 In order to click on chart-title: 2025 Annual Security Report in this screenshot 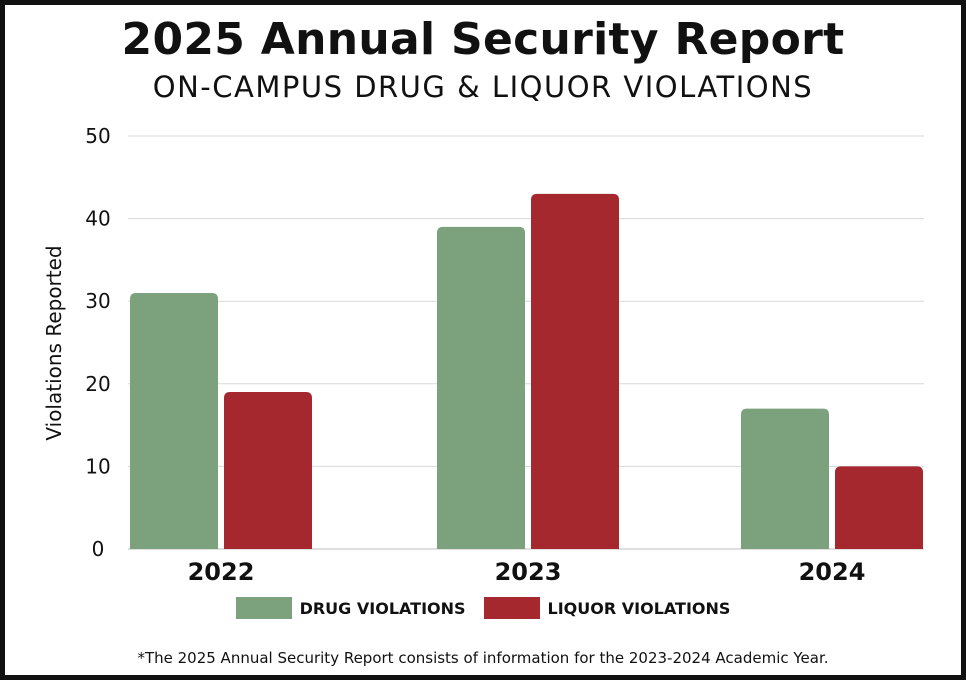, I will do `click(483, 39)`.